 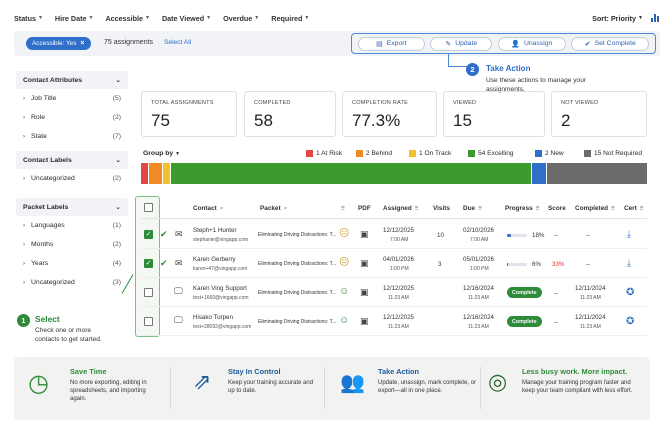 What do you see at coordinates (82, 43) in the screenshot?
I see `close-icon: ×` at bounding box center [82, 43].